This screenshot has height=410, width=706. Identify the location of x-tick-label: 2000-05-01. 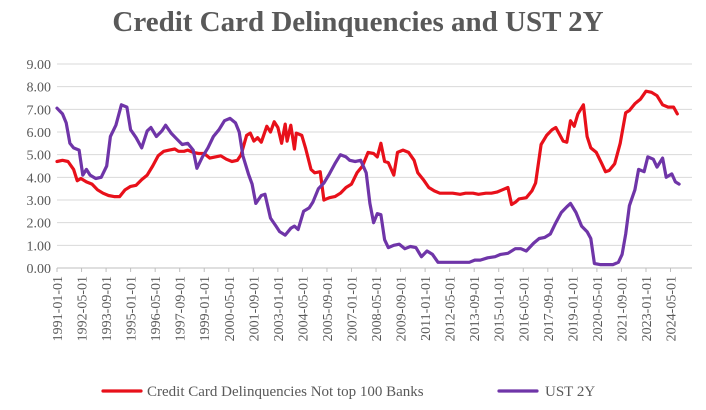
(230, 308).